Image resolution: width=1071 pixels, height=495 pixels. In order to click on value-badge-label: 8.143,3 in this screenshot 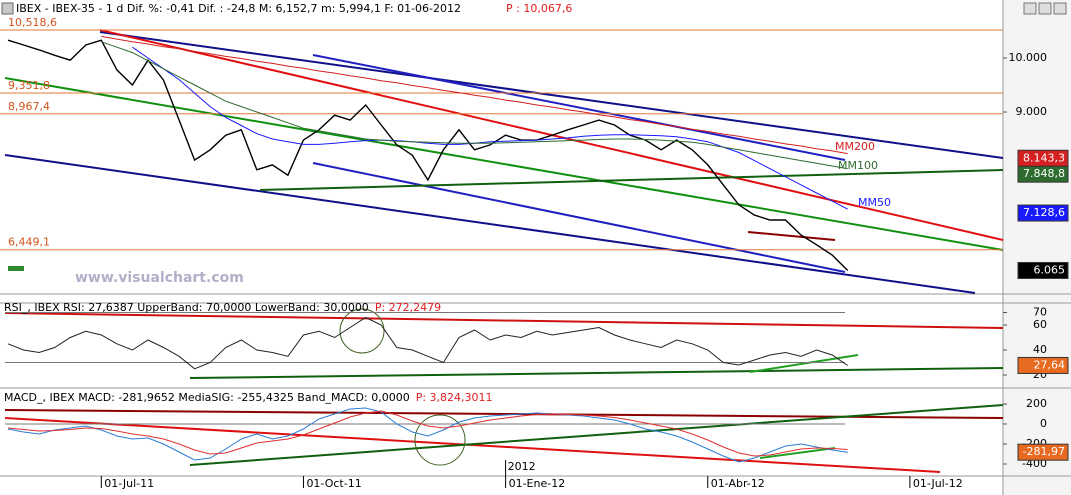, I will do `click(1044, 157)`.